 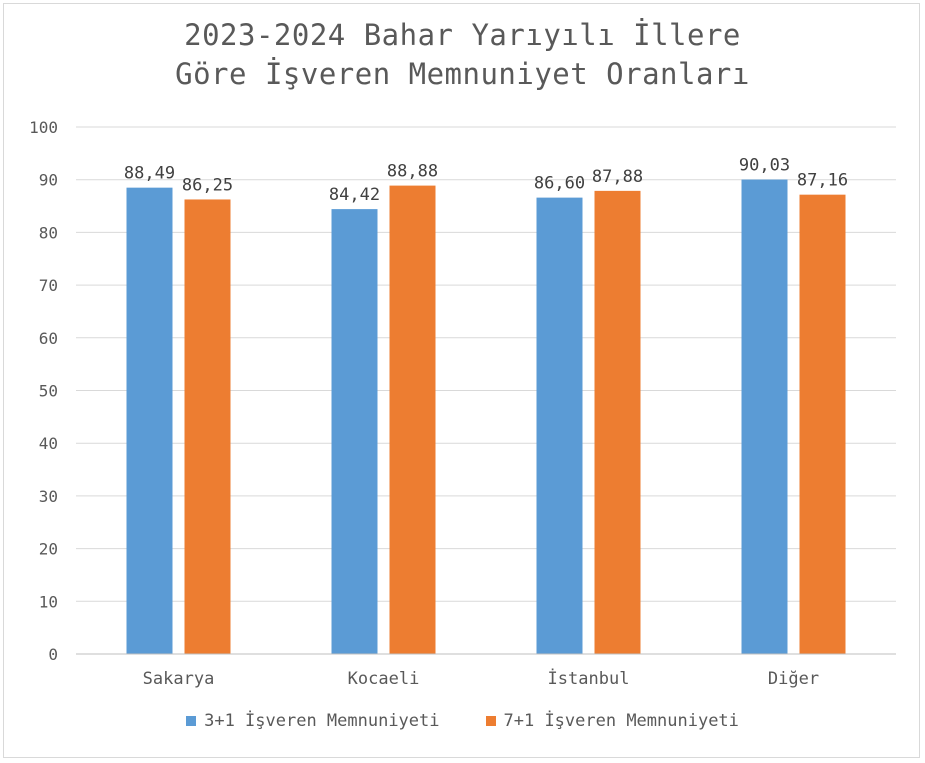 What do you see at coordinates (621, 721) in the screenshot?
I see `legend-label-series-2: 7+1 İşveren Memnuniyeti` at bounding box center [621, 721].